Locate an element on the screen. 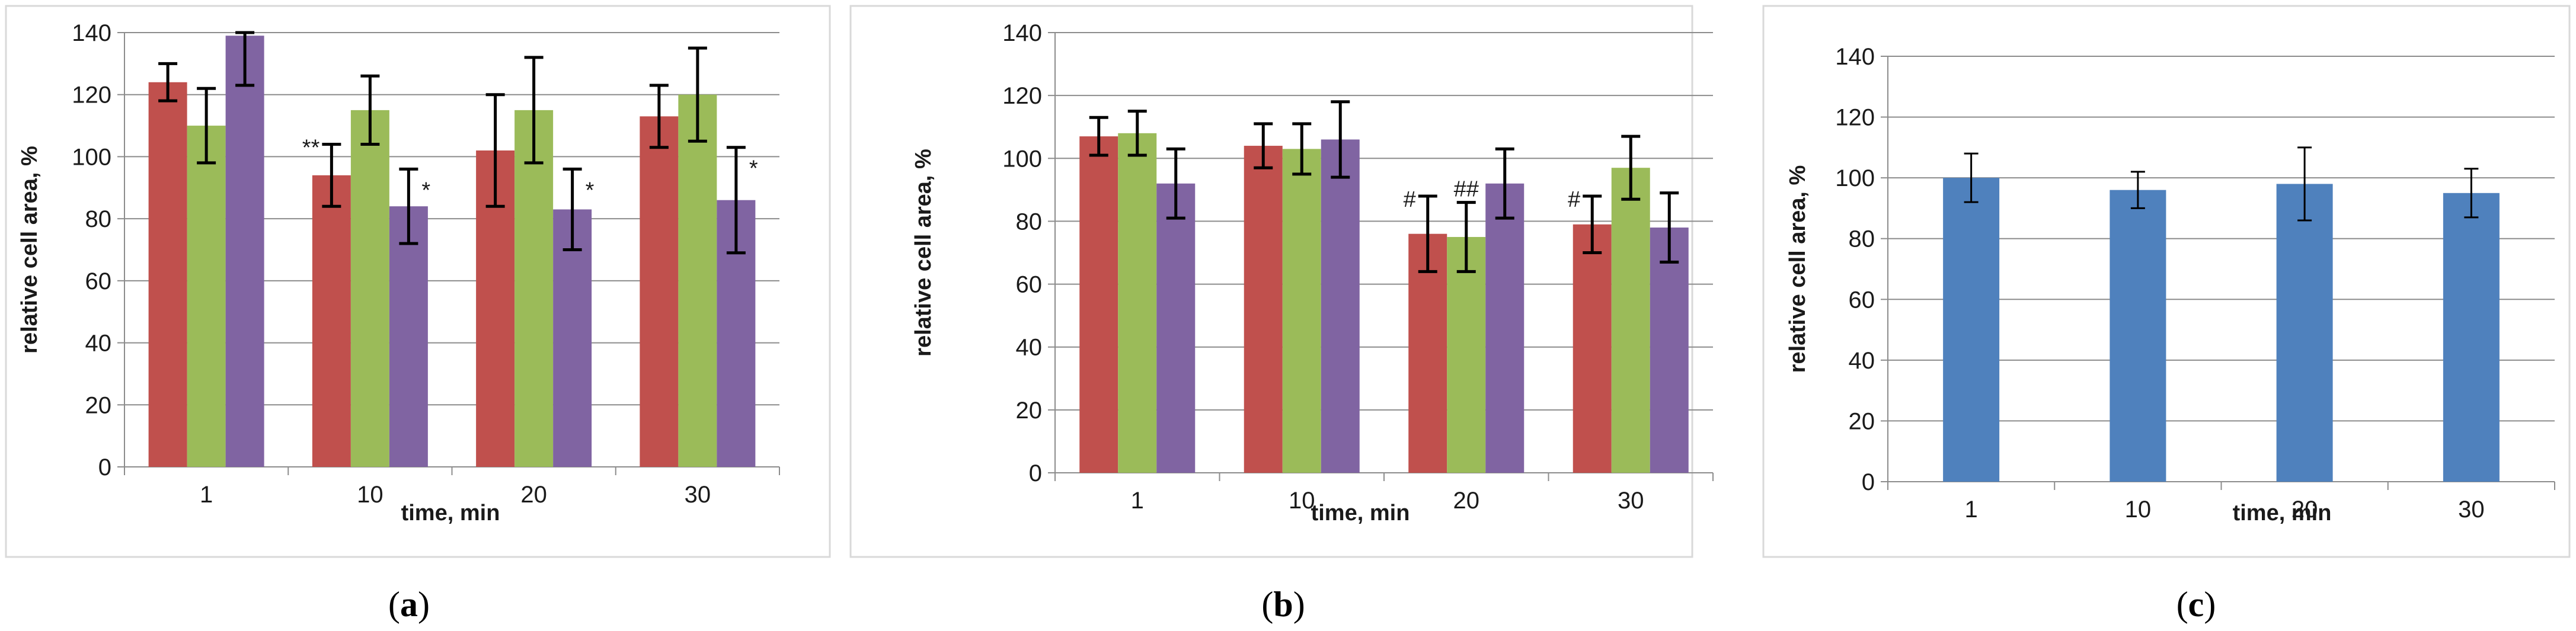 Image resolution: width=2576 pixels, height=631 pixels. panel-label: (a) is located at coordinates (409, 604).